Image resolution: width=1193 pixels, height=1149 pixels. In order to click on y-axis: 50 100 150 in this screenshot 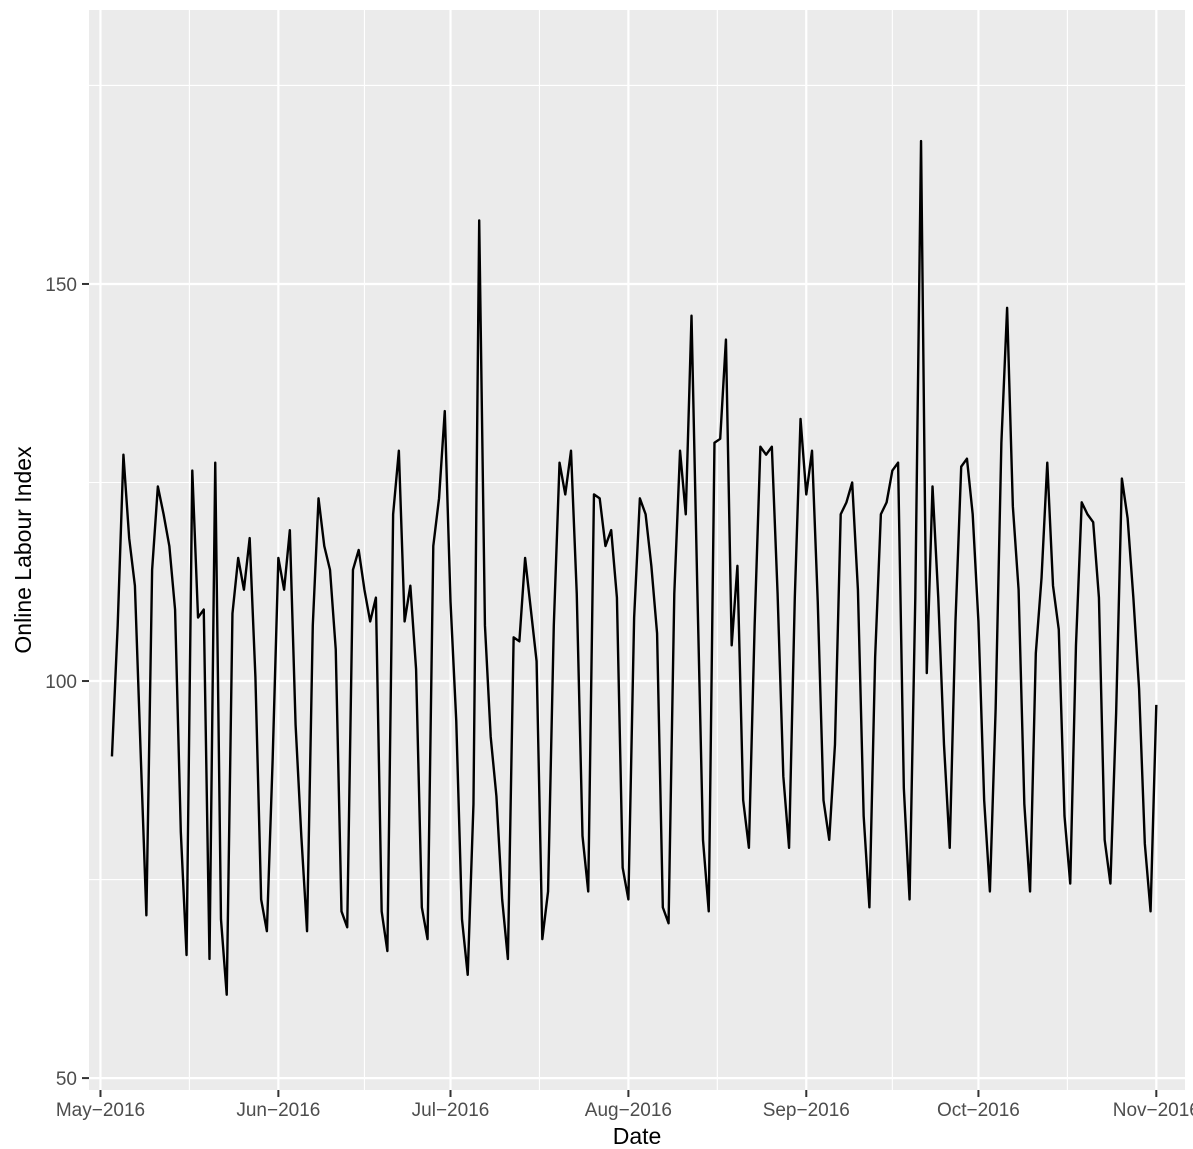, I will do `click(67, 682)`.